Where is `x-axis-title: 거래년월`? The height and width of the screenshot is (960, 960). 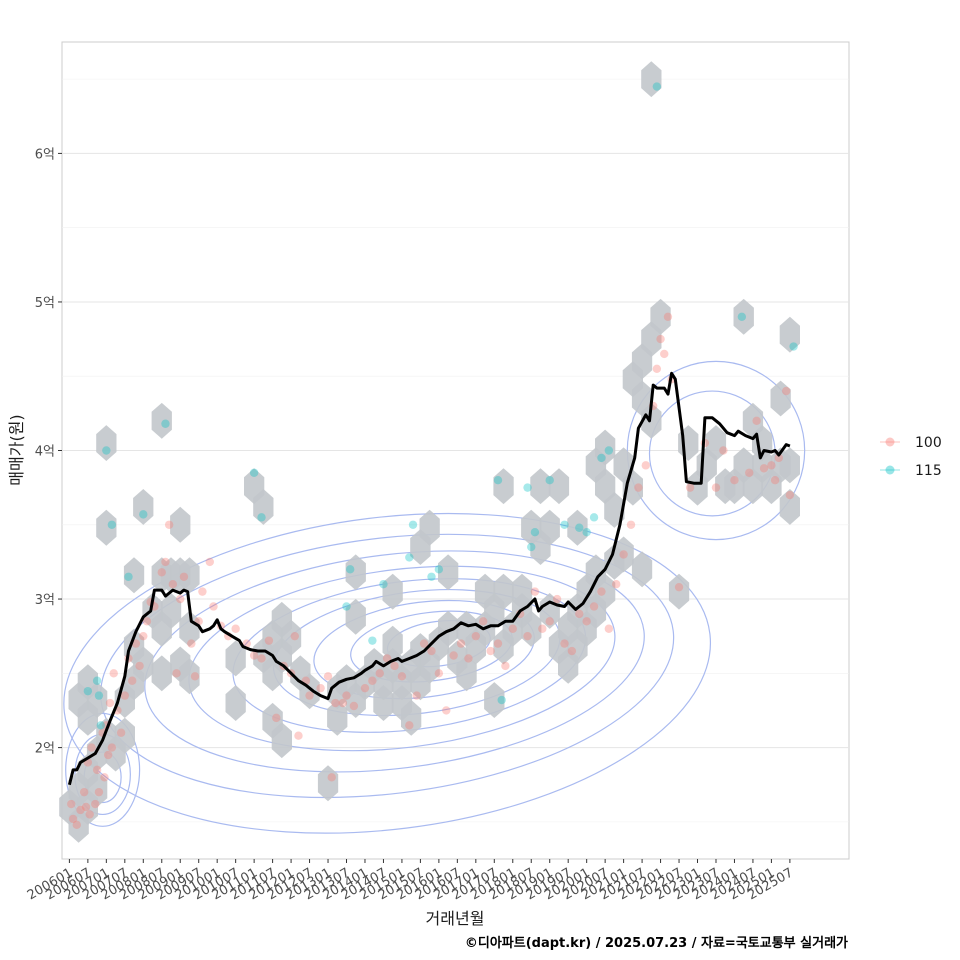 x-axis-title: 거래년월 is located at coordinates (455, 918).